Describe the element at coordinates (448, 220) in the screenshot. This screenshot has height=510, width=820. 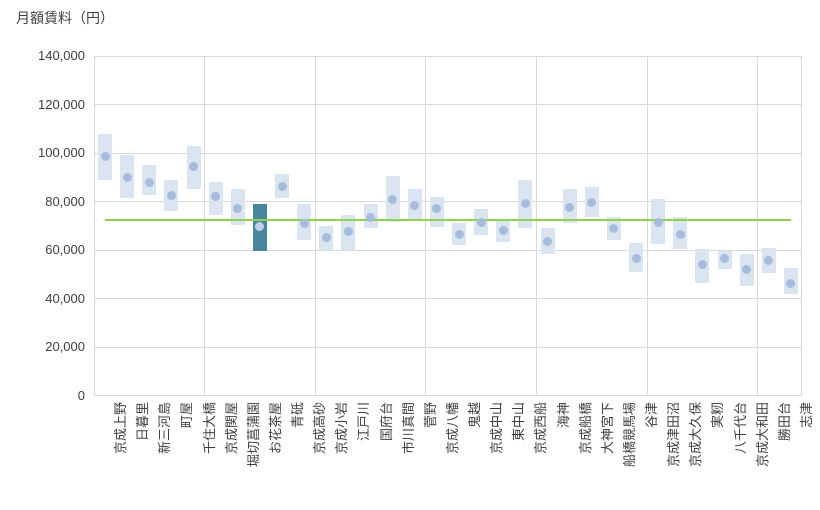
I see `average-reference-line` at that location.